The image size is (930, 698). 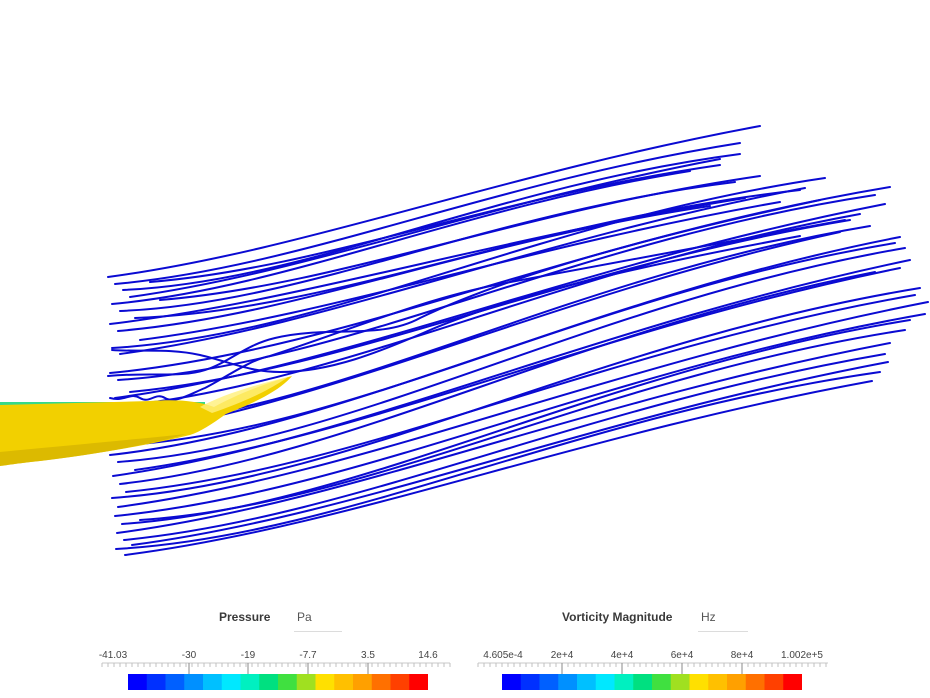 I want to click on vorticity-colorbar, so click(x=652, y=682).